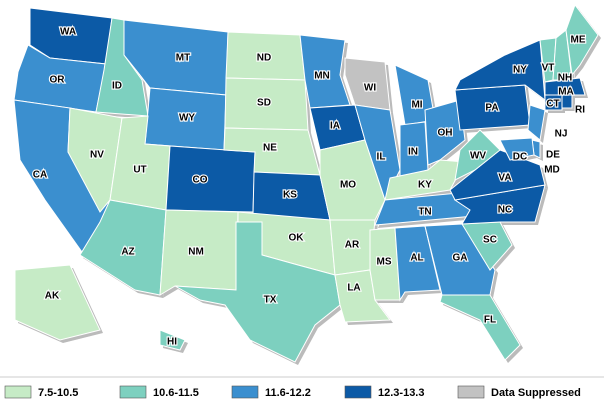 The height and width of the screenshot is (409, 604). Describe the element at coordinates (196, 252) in the screenshot. I see `state-label: NM` at that location.